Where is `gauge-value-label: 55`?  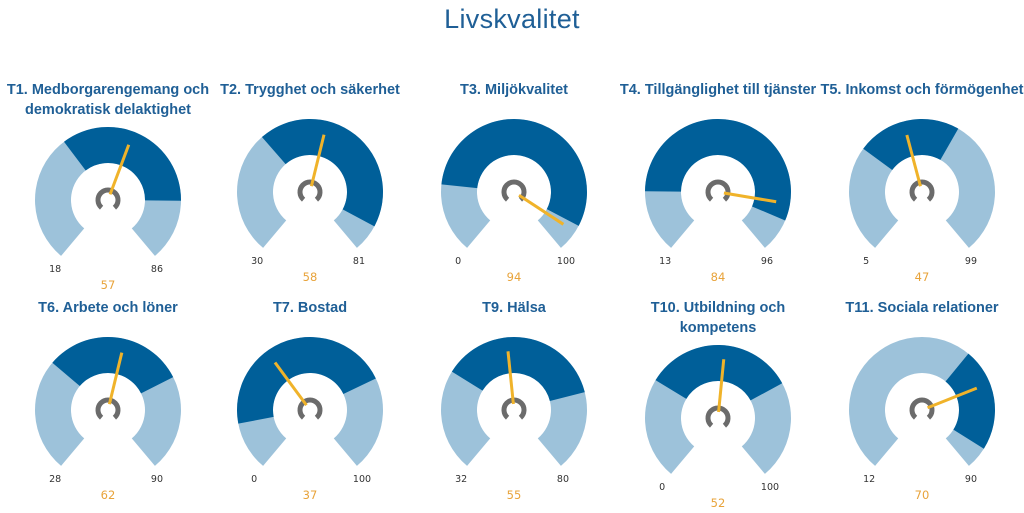 gauge-value-label: 55 is located at coordinates (514, 494).